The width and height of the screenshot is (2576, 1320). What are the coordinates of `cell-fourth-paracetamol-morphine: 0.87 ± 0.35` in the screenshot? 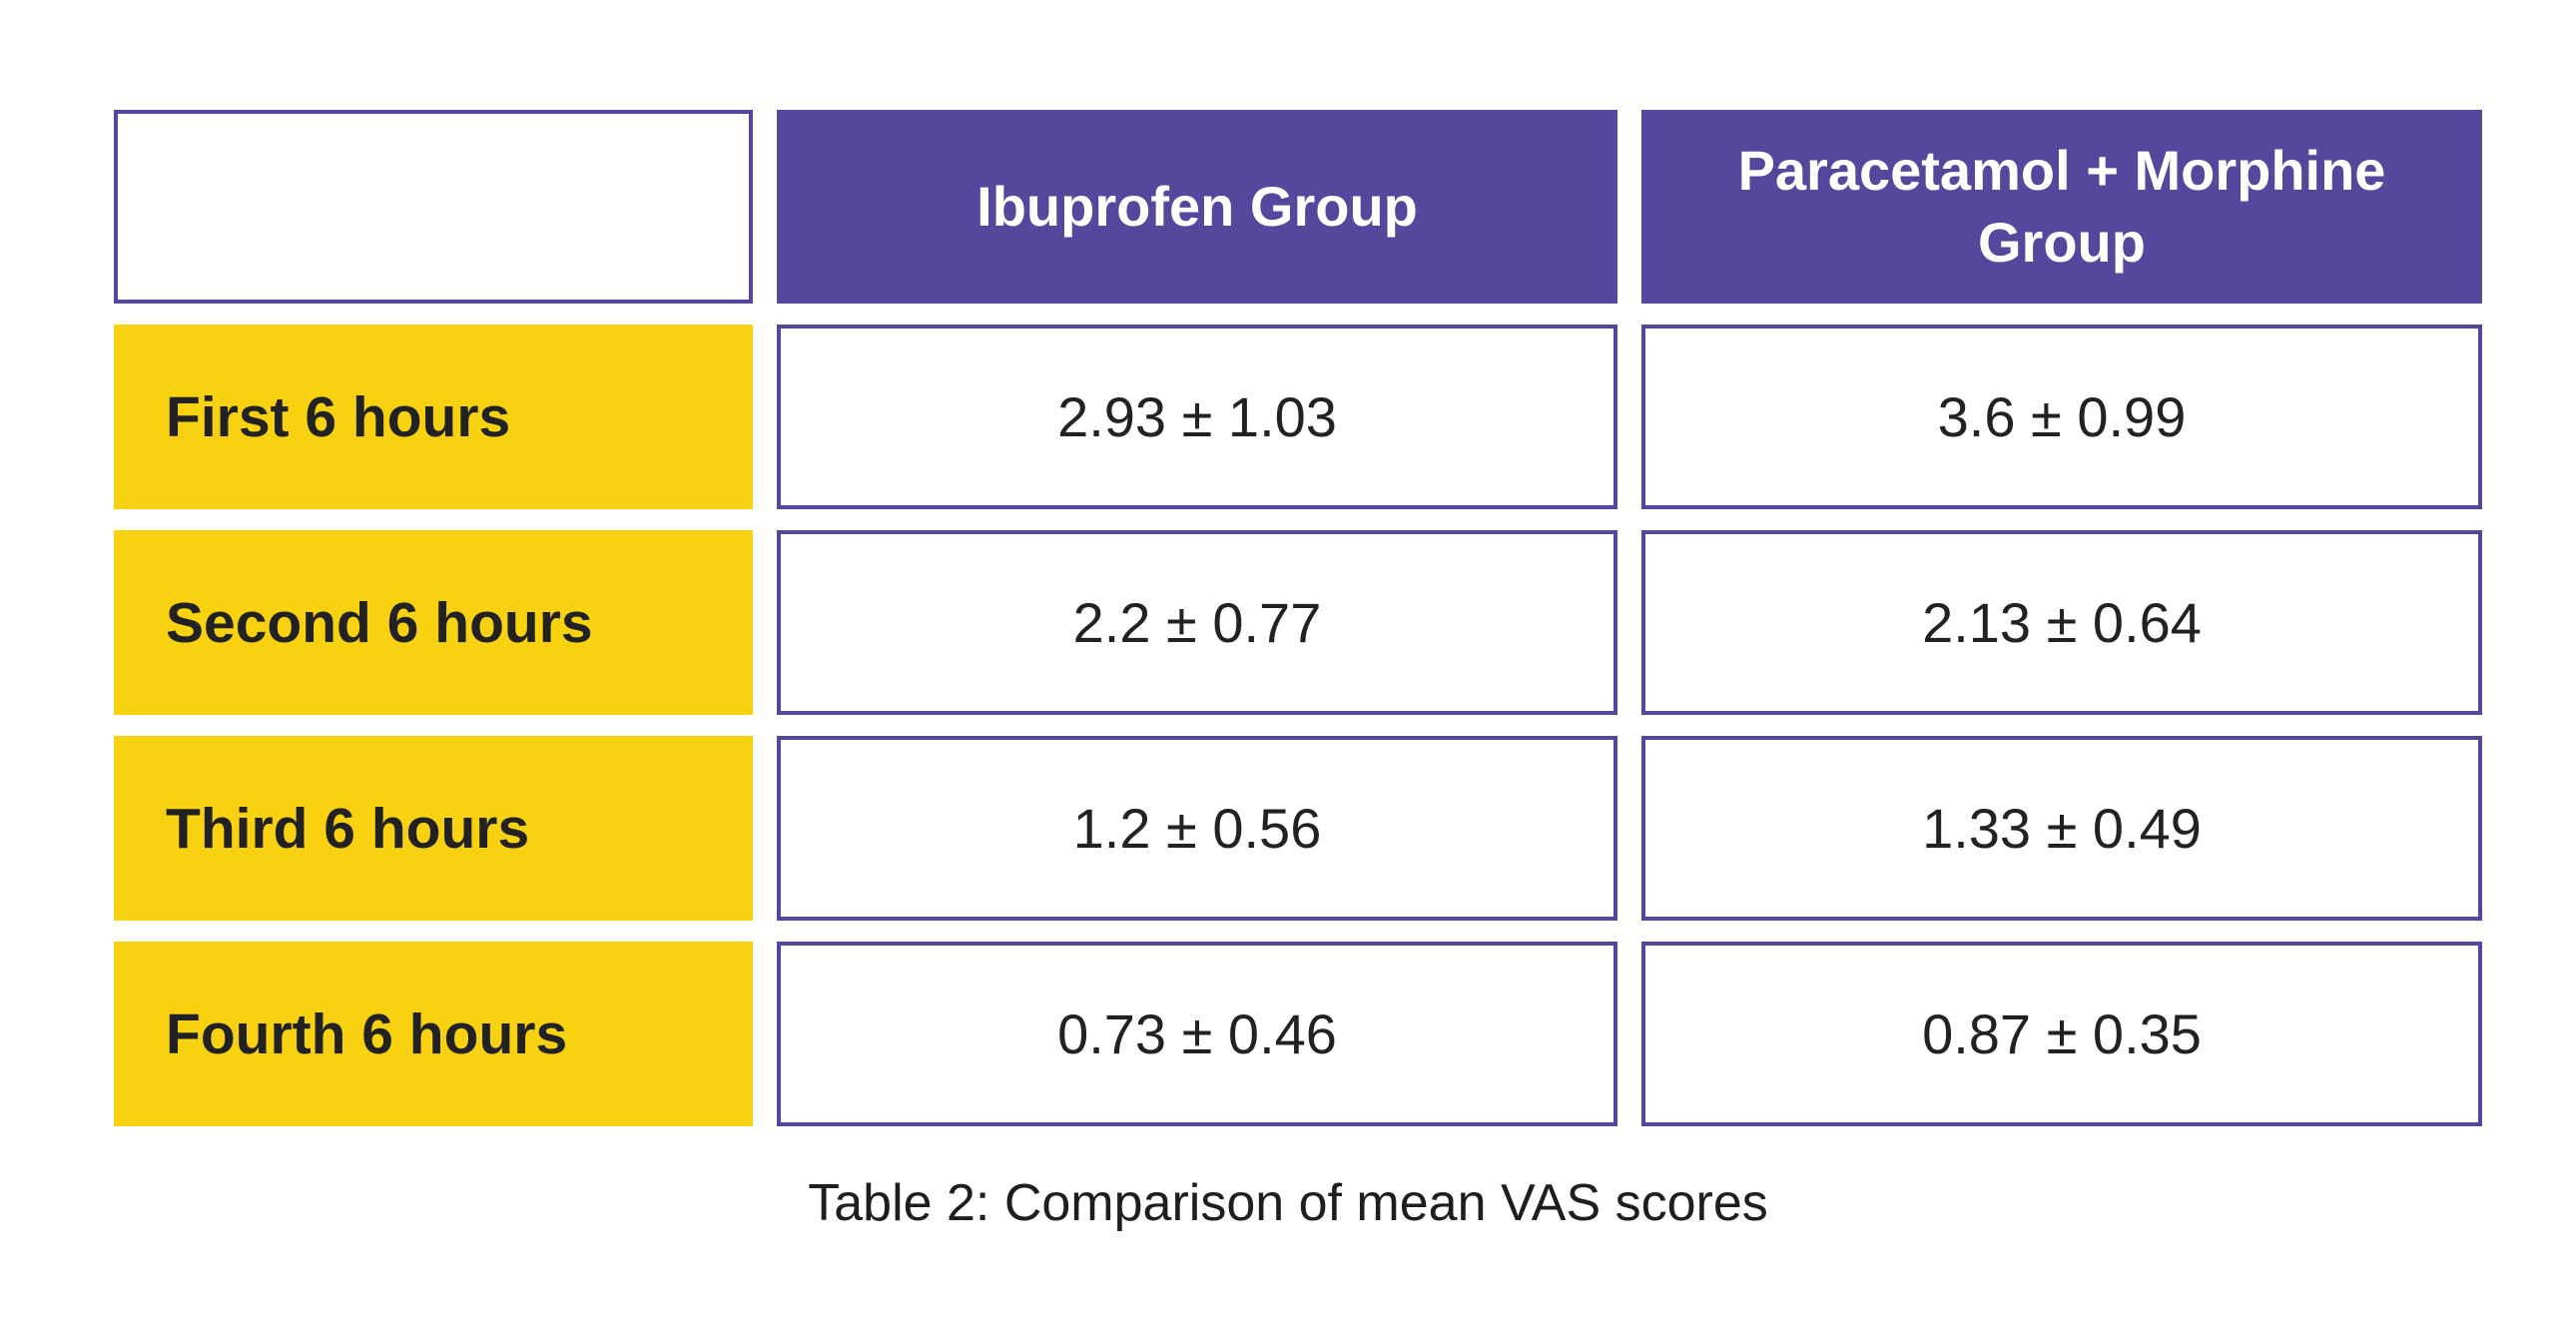 It's located at (2061, 1034).